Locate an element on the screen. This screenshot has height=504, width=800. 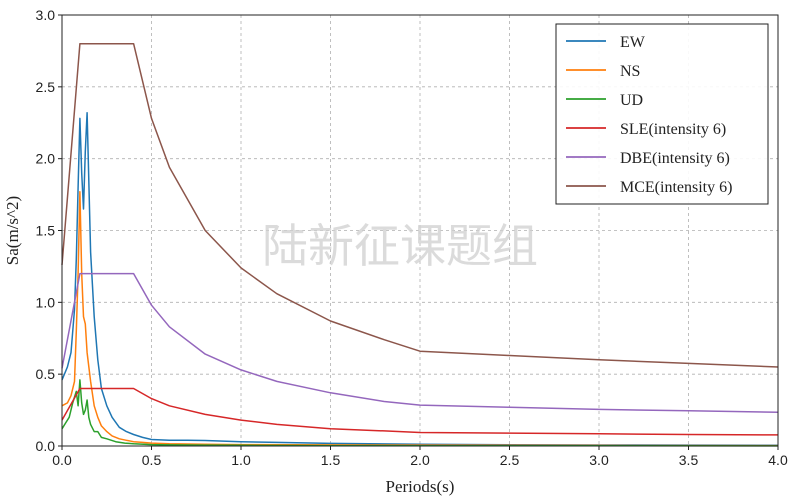
watermark-text: 陆新征课题组 is located at coordinates (400, 246).